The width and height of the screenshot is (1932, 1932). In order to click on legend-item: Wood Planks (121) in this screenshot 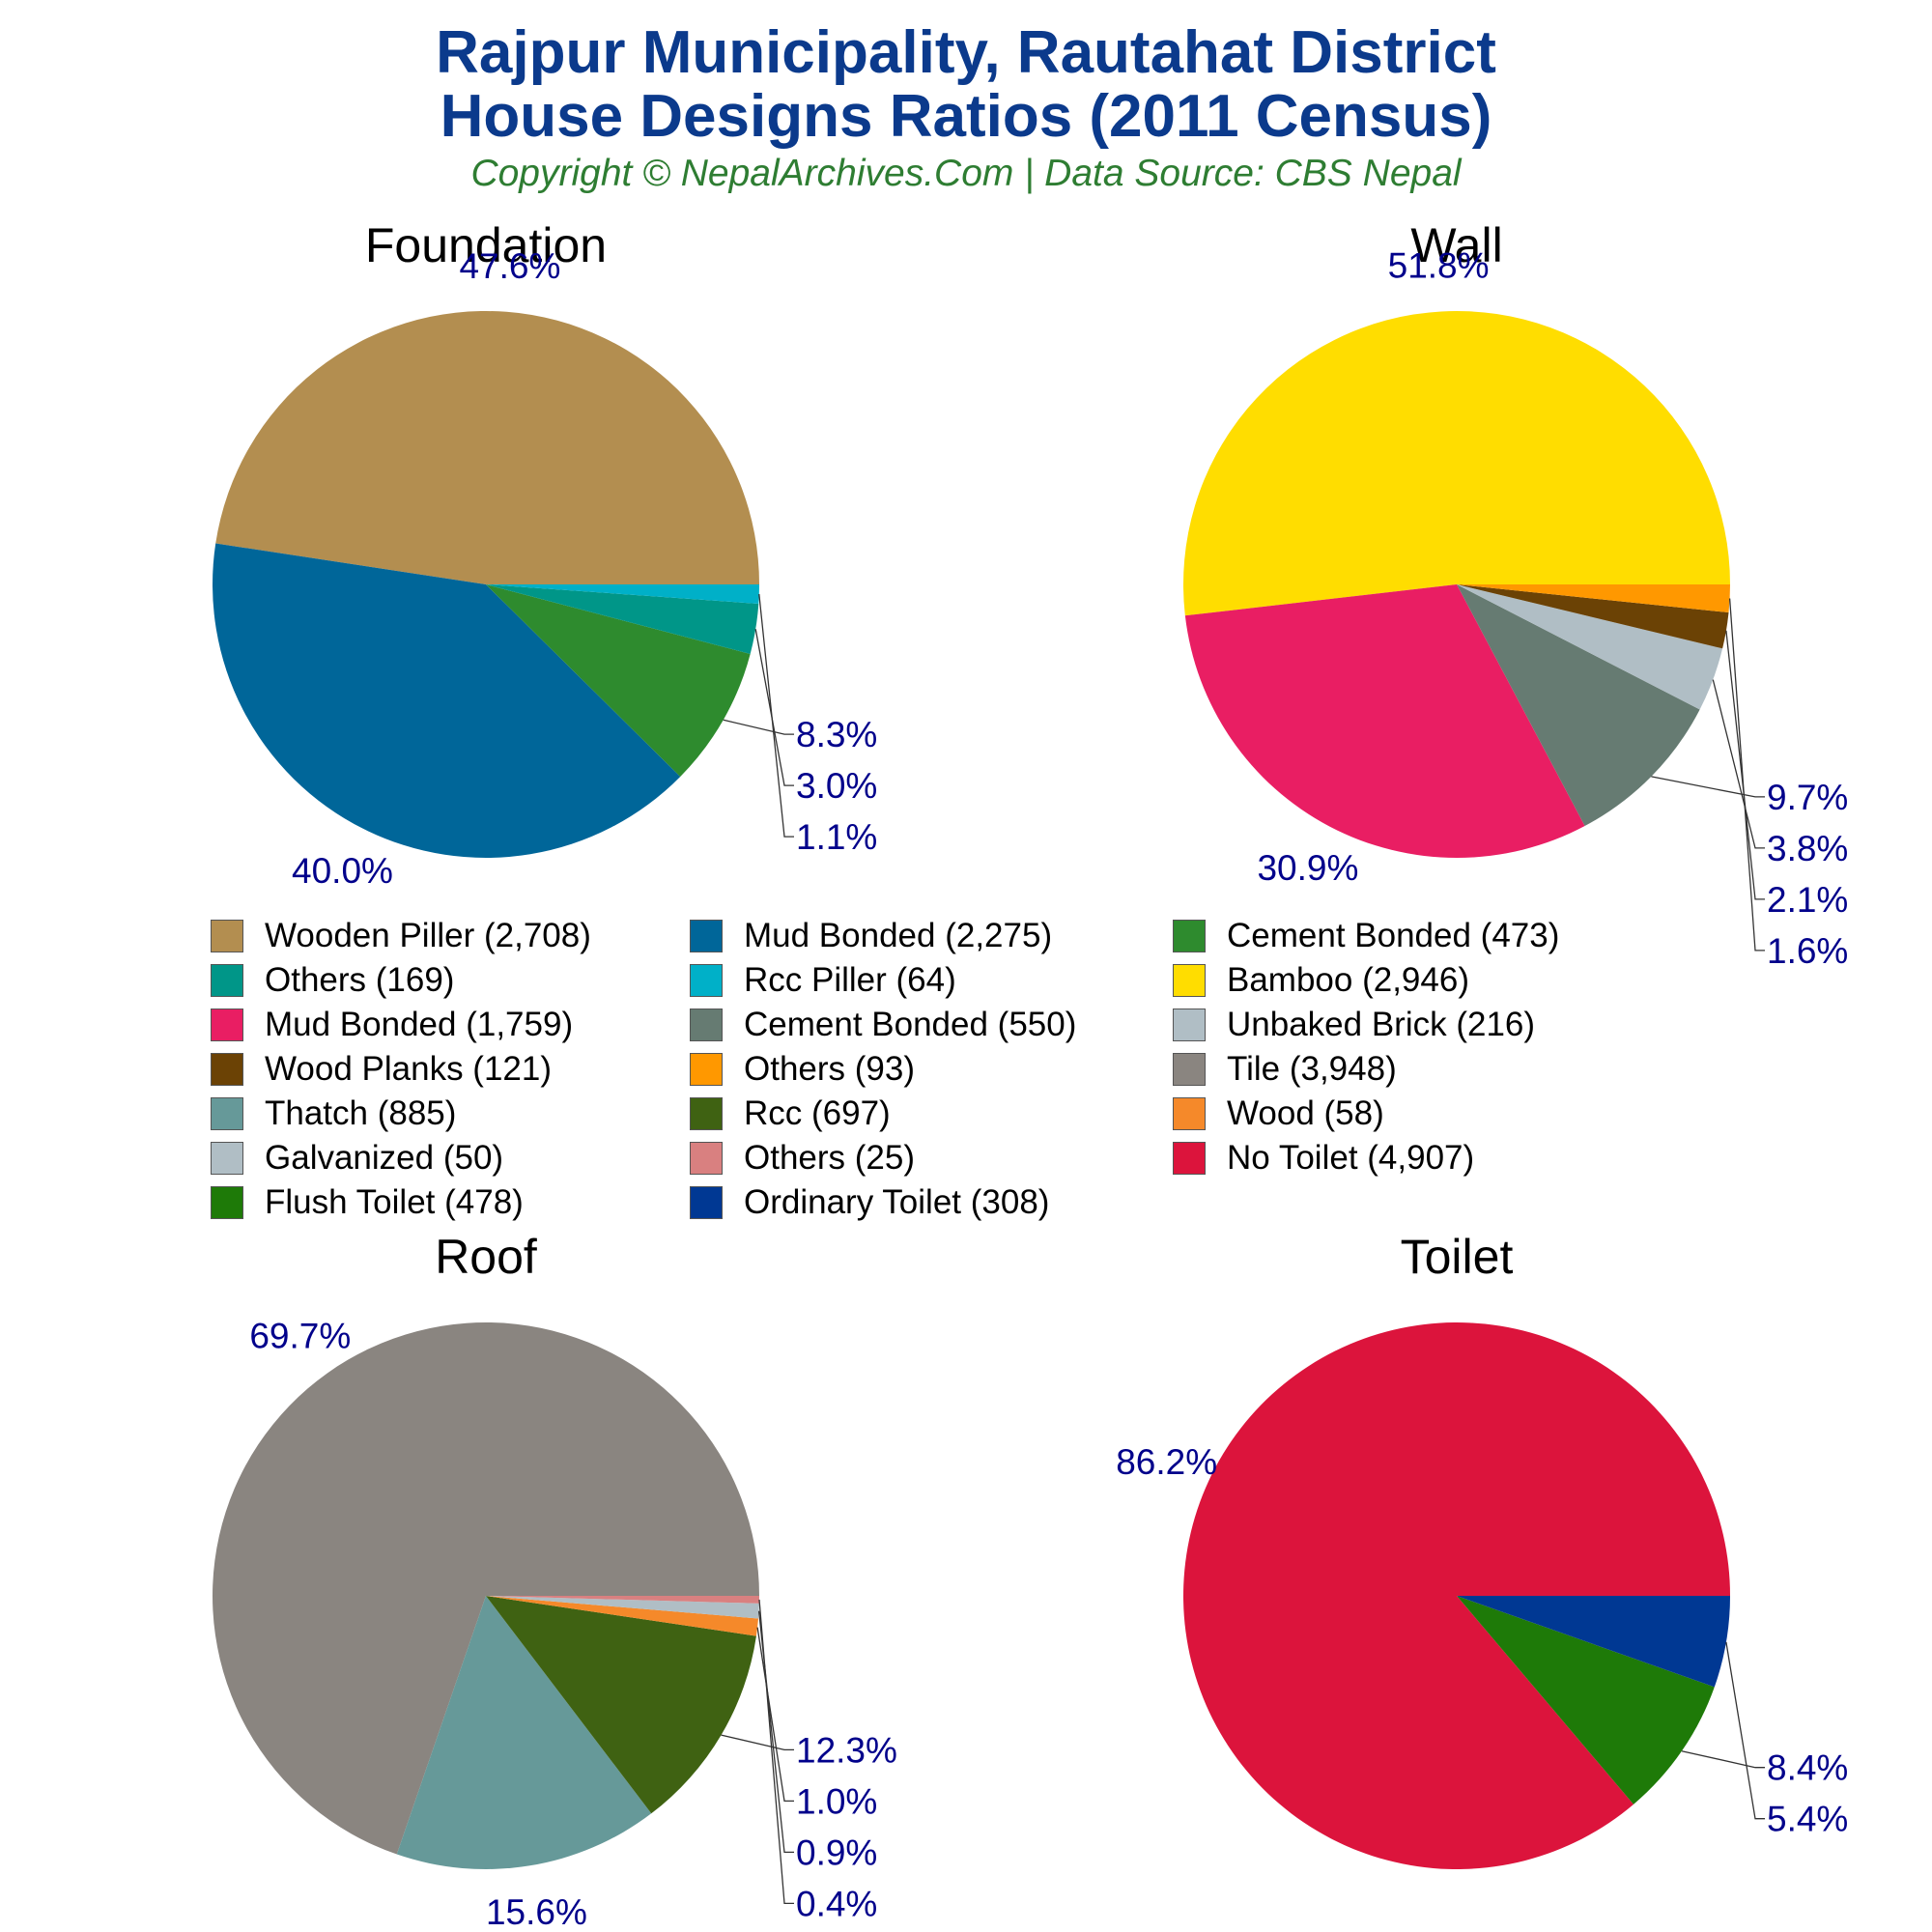, I will do `click(381, 1069)`.